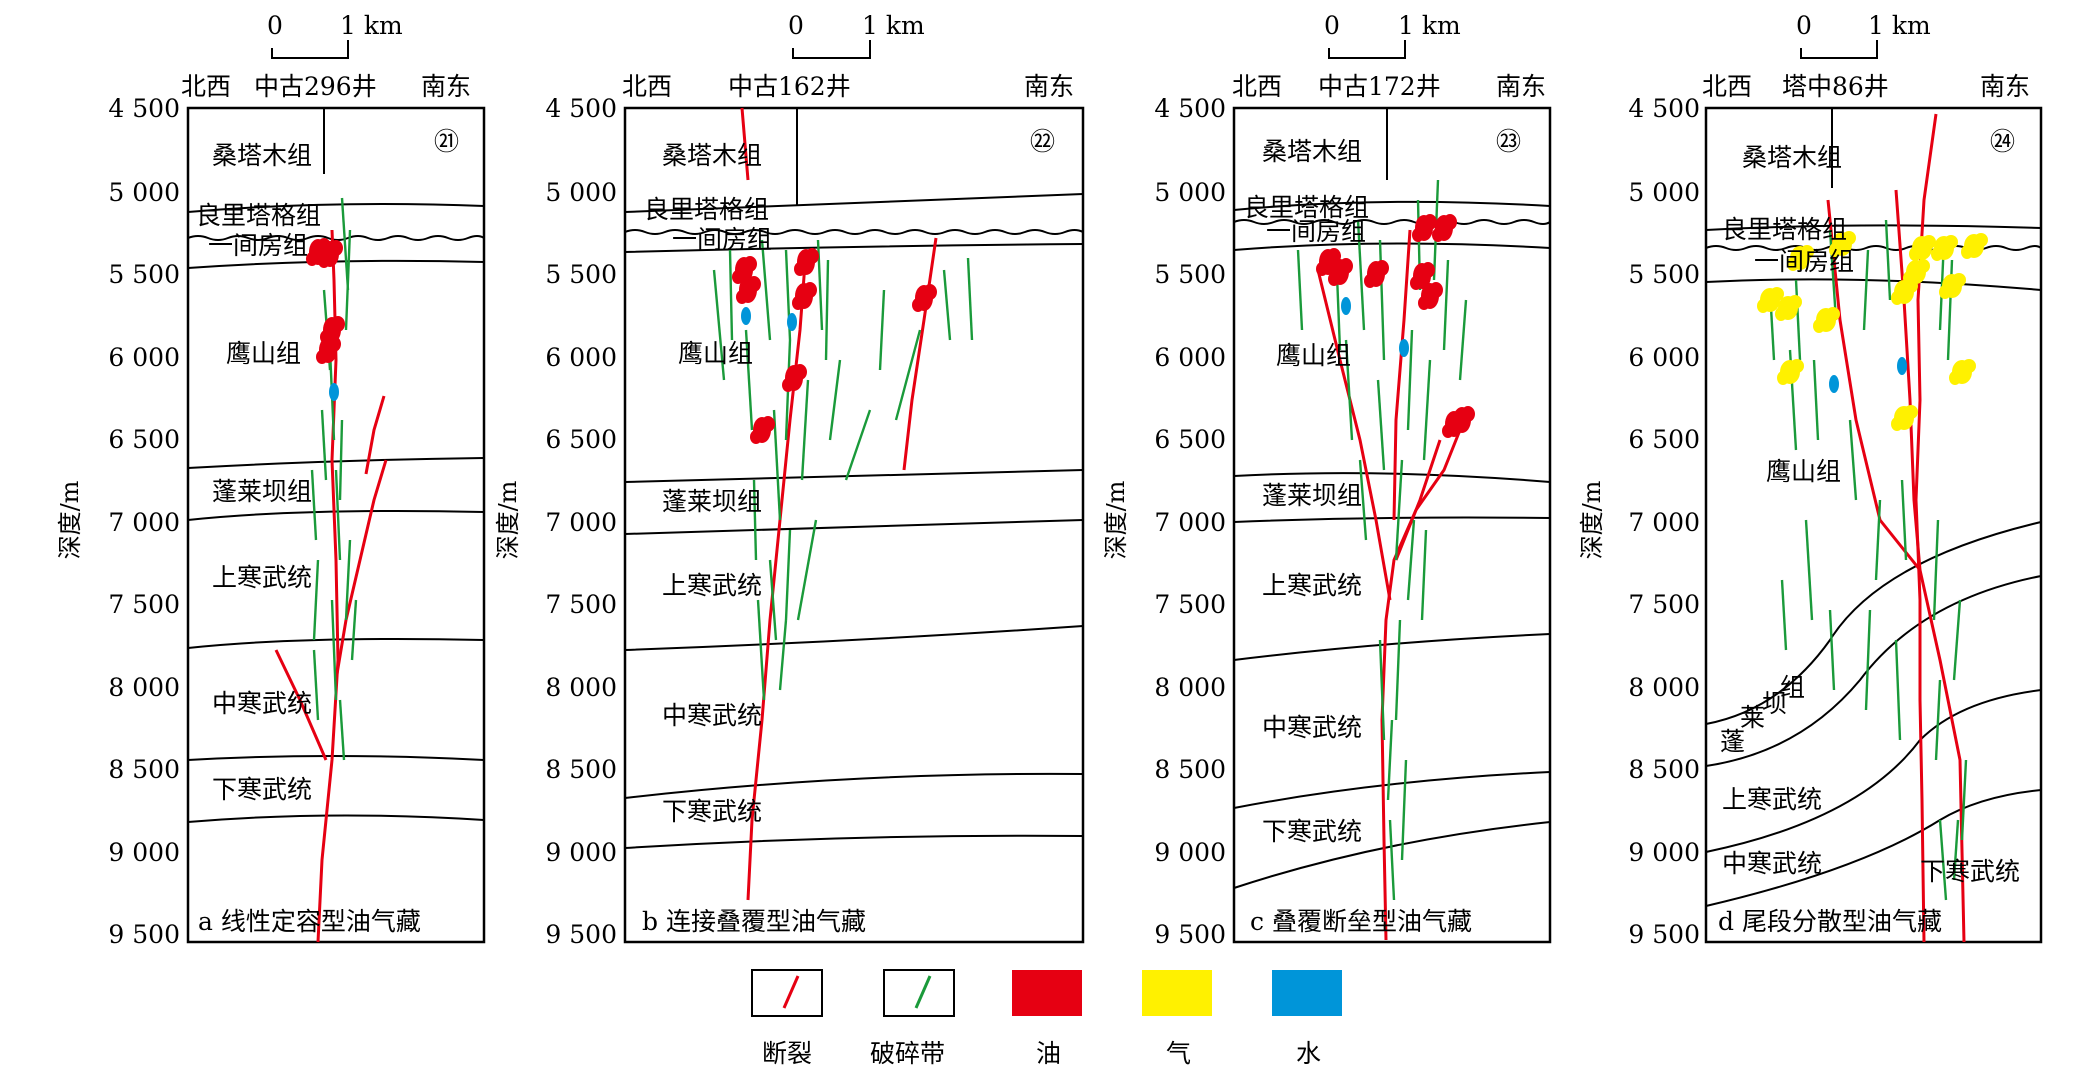 The height and width of the screenshot is (1081, 2082). I want to click on formation-label: 良里塔格组, so click(258, 215).